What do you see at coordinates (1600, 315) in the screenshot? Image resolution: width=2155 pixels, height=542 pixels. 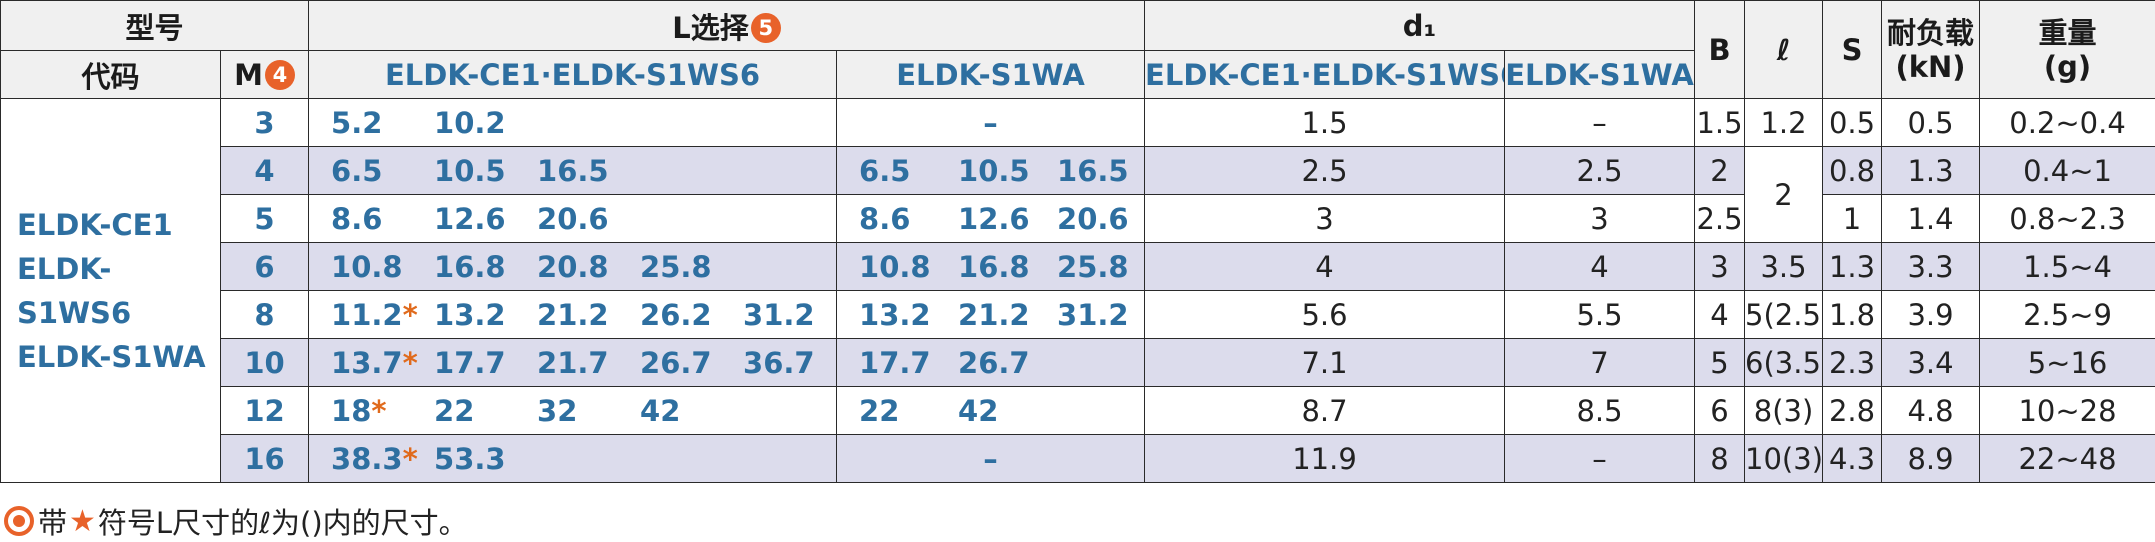 I see `d1-cell-2: 5.5` at bounding box center [1600, 315].